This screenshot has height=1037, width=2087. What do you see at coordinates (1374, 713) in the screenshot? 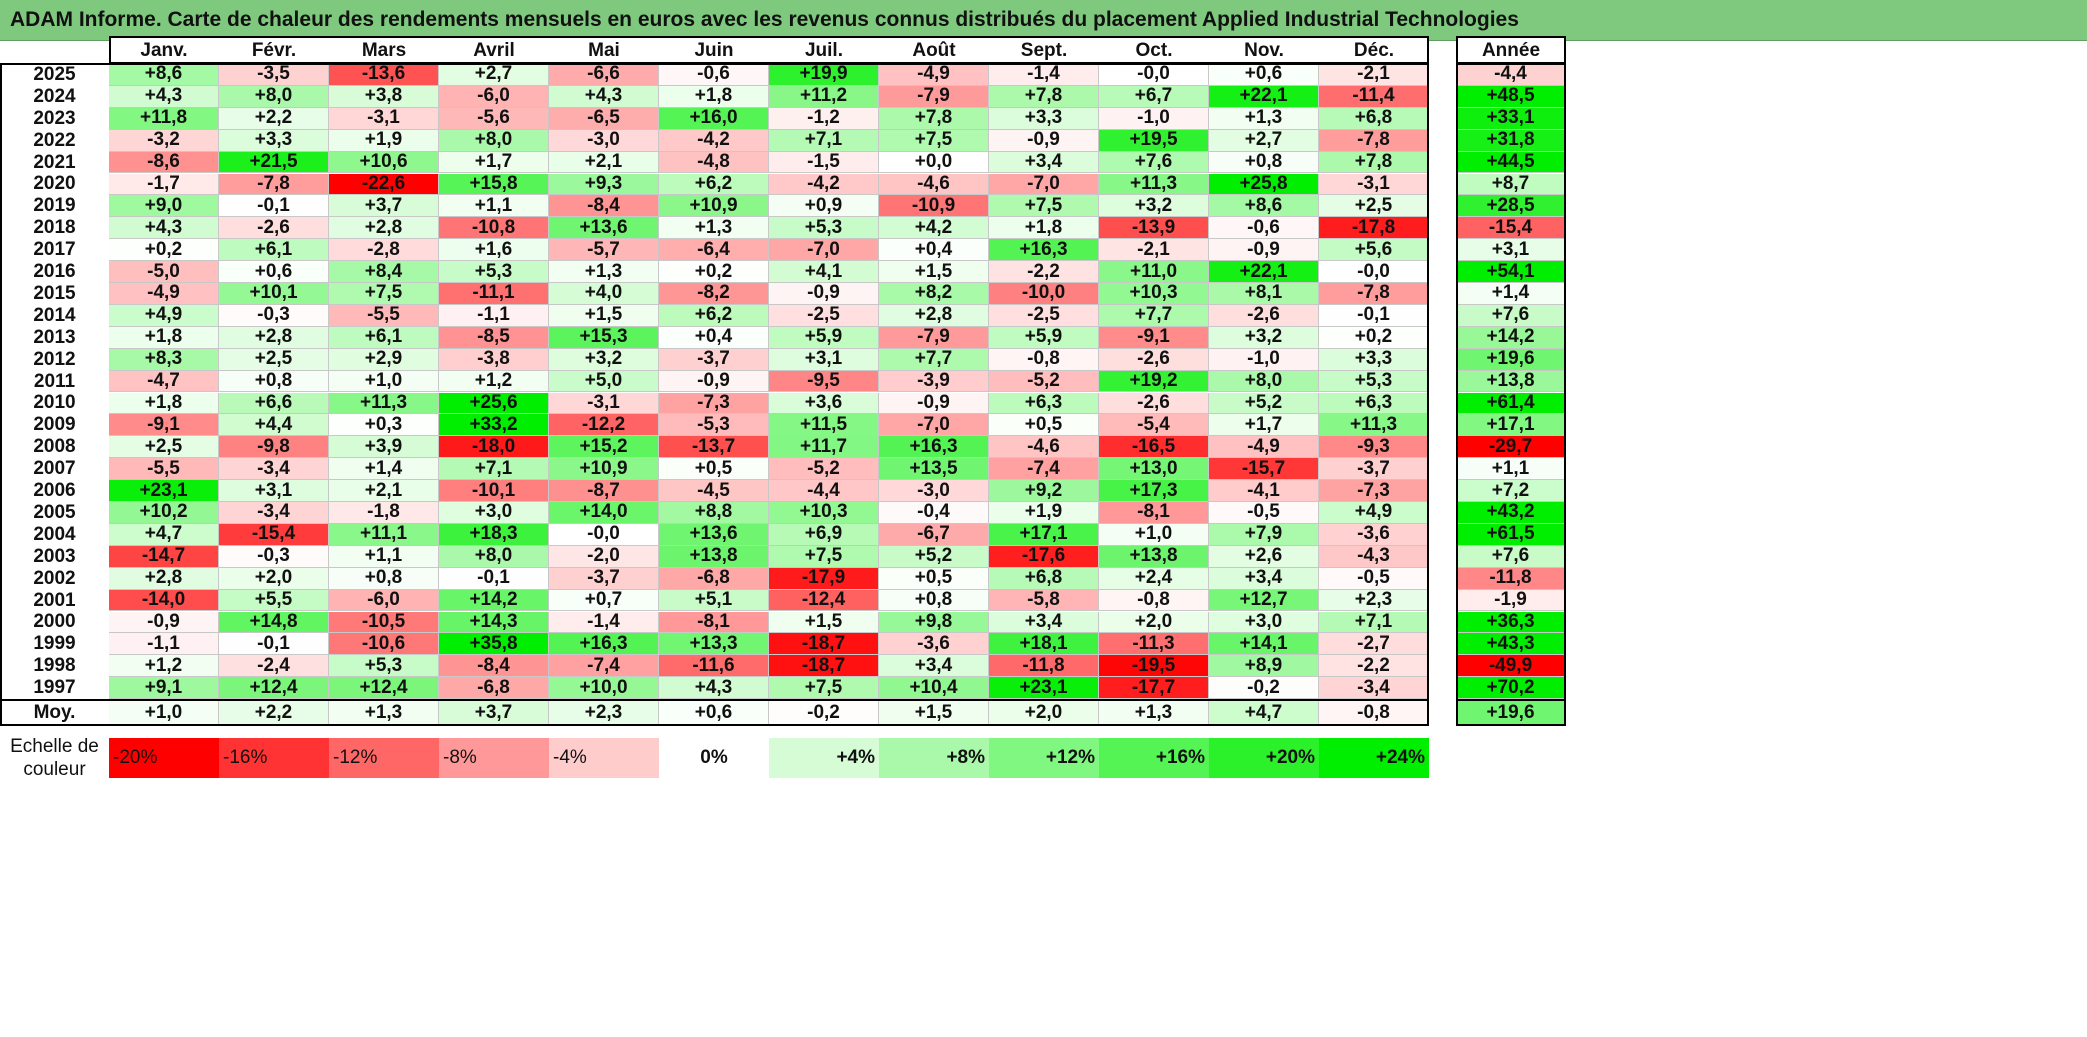
I see `average-cell: -0,8` at bounding box center [1374, 713].